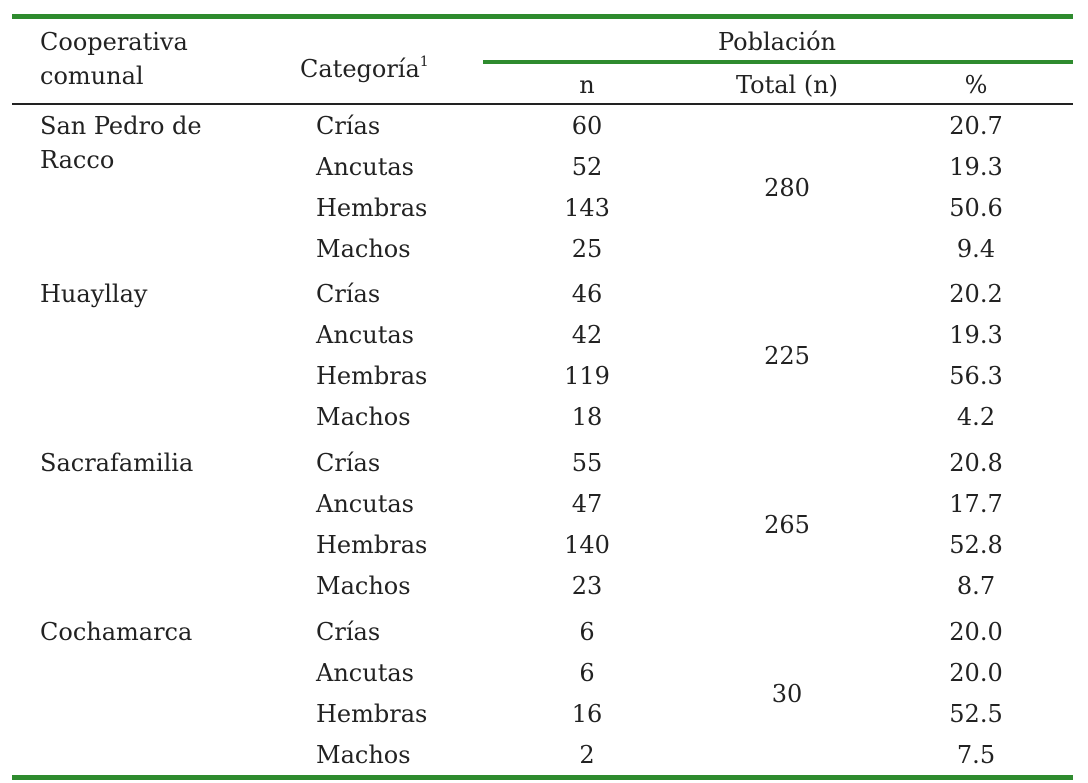 This screenshot has width=1088, height=783. Describe the element at coordinates (787, 355) in the screenshot. I see `group-total: 225` at that location.